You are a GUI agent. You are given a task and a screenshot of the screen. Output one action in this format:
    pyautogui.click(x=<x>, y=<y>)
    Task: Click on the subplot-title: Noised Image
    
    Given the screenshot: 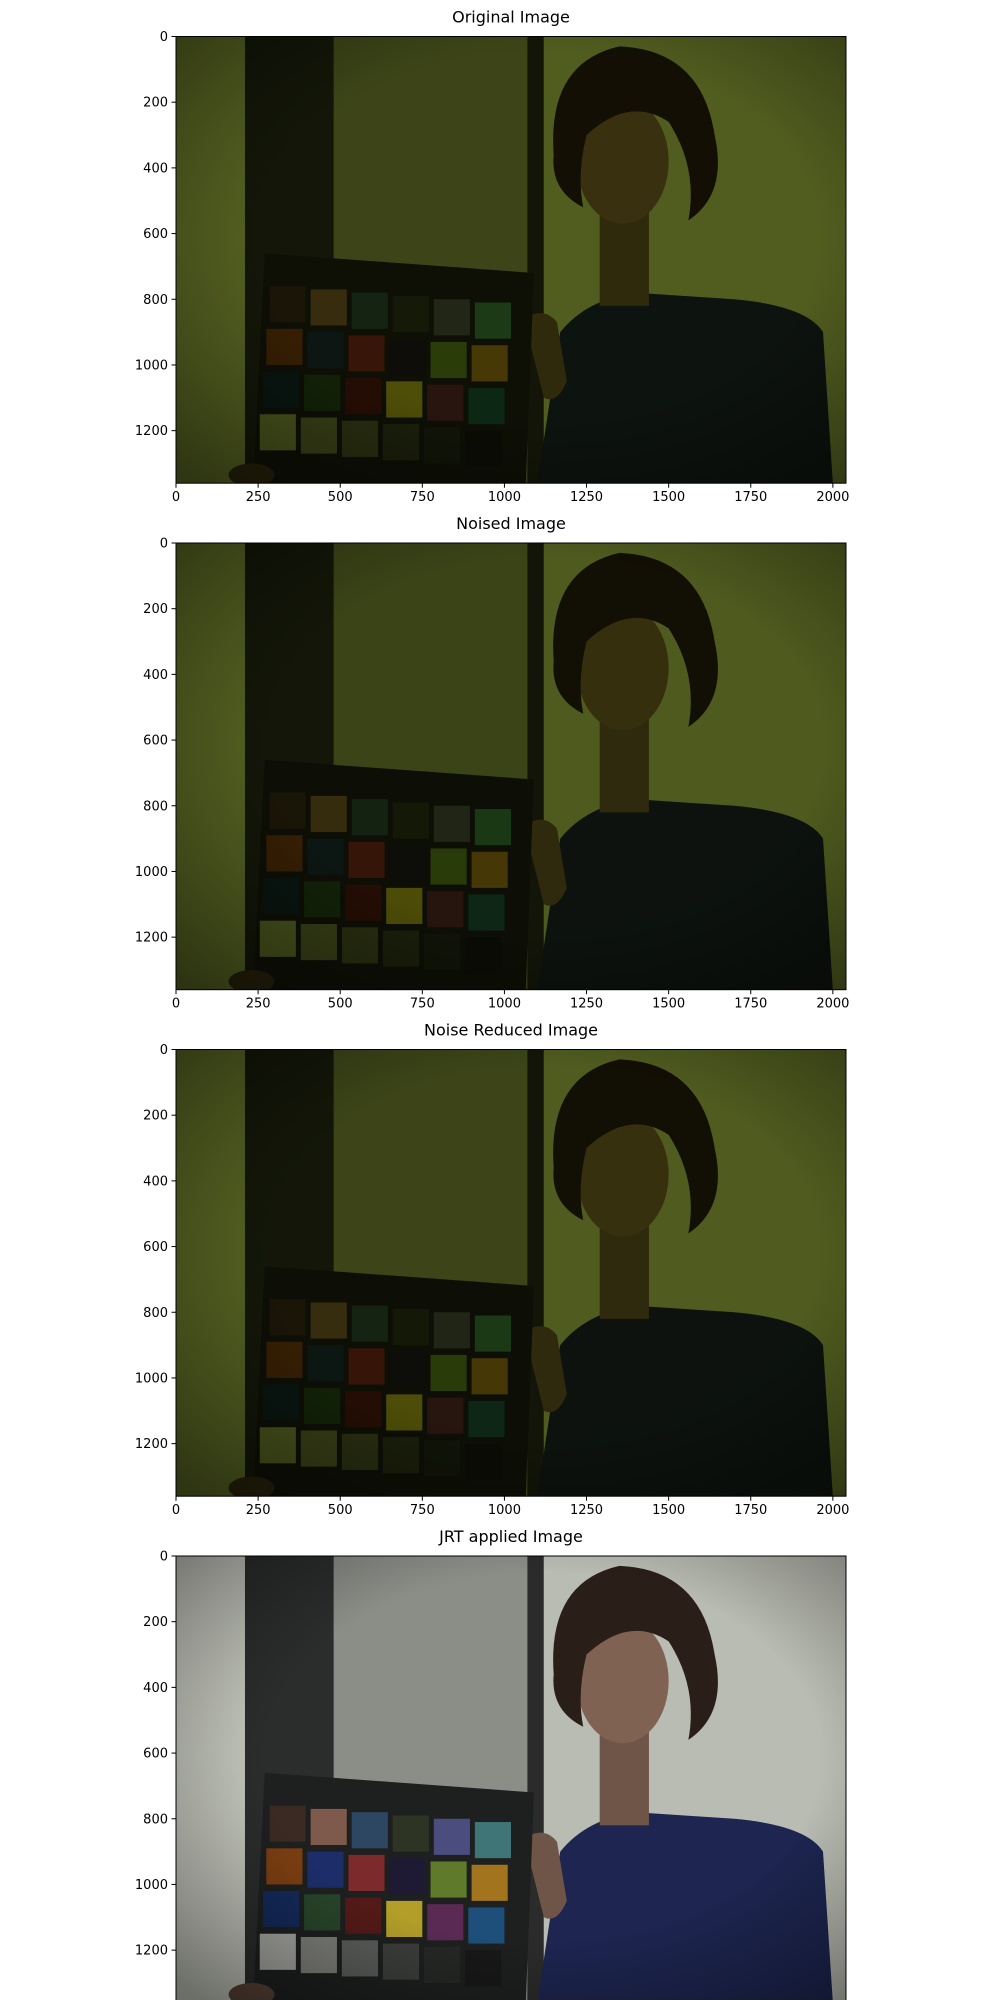 What is the action you would take?
    pyautogui.click(x=511, y=523)
    